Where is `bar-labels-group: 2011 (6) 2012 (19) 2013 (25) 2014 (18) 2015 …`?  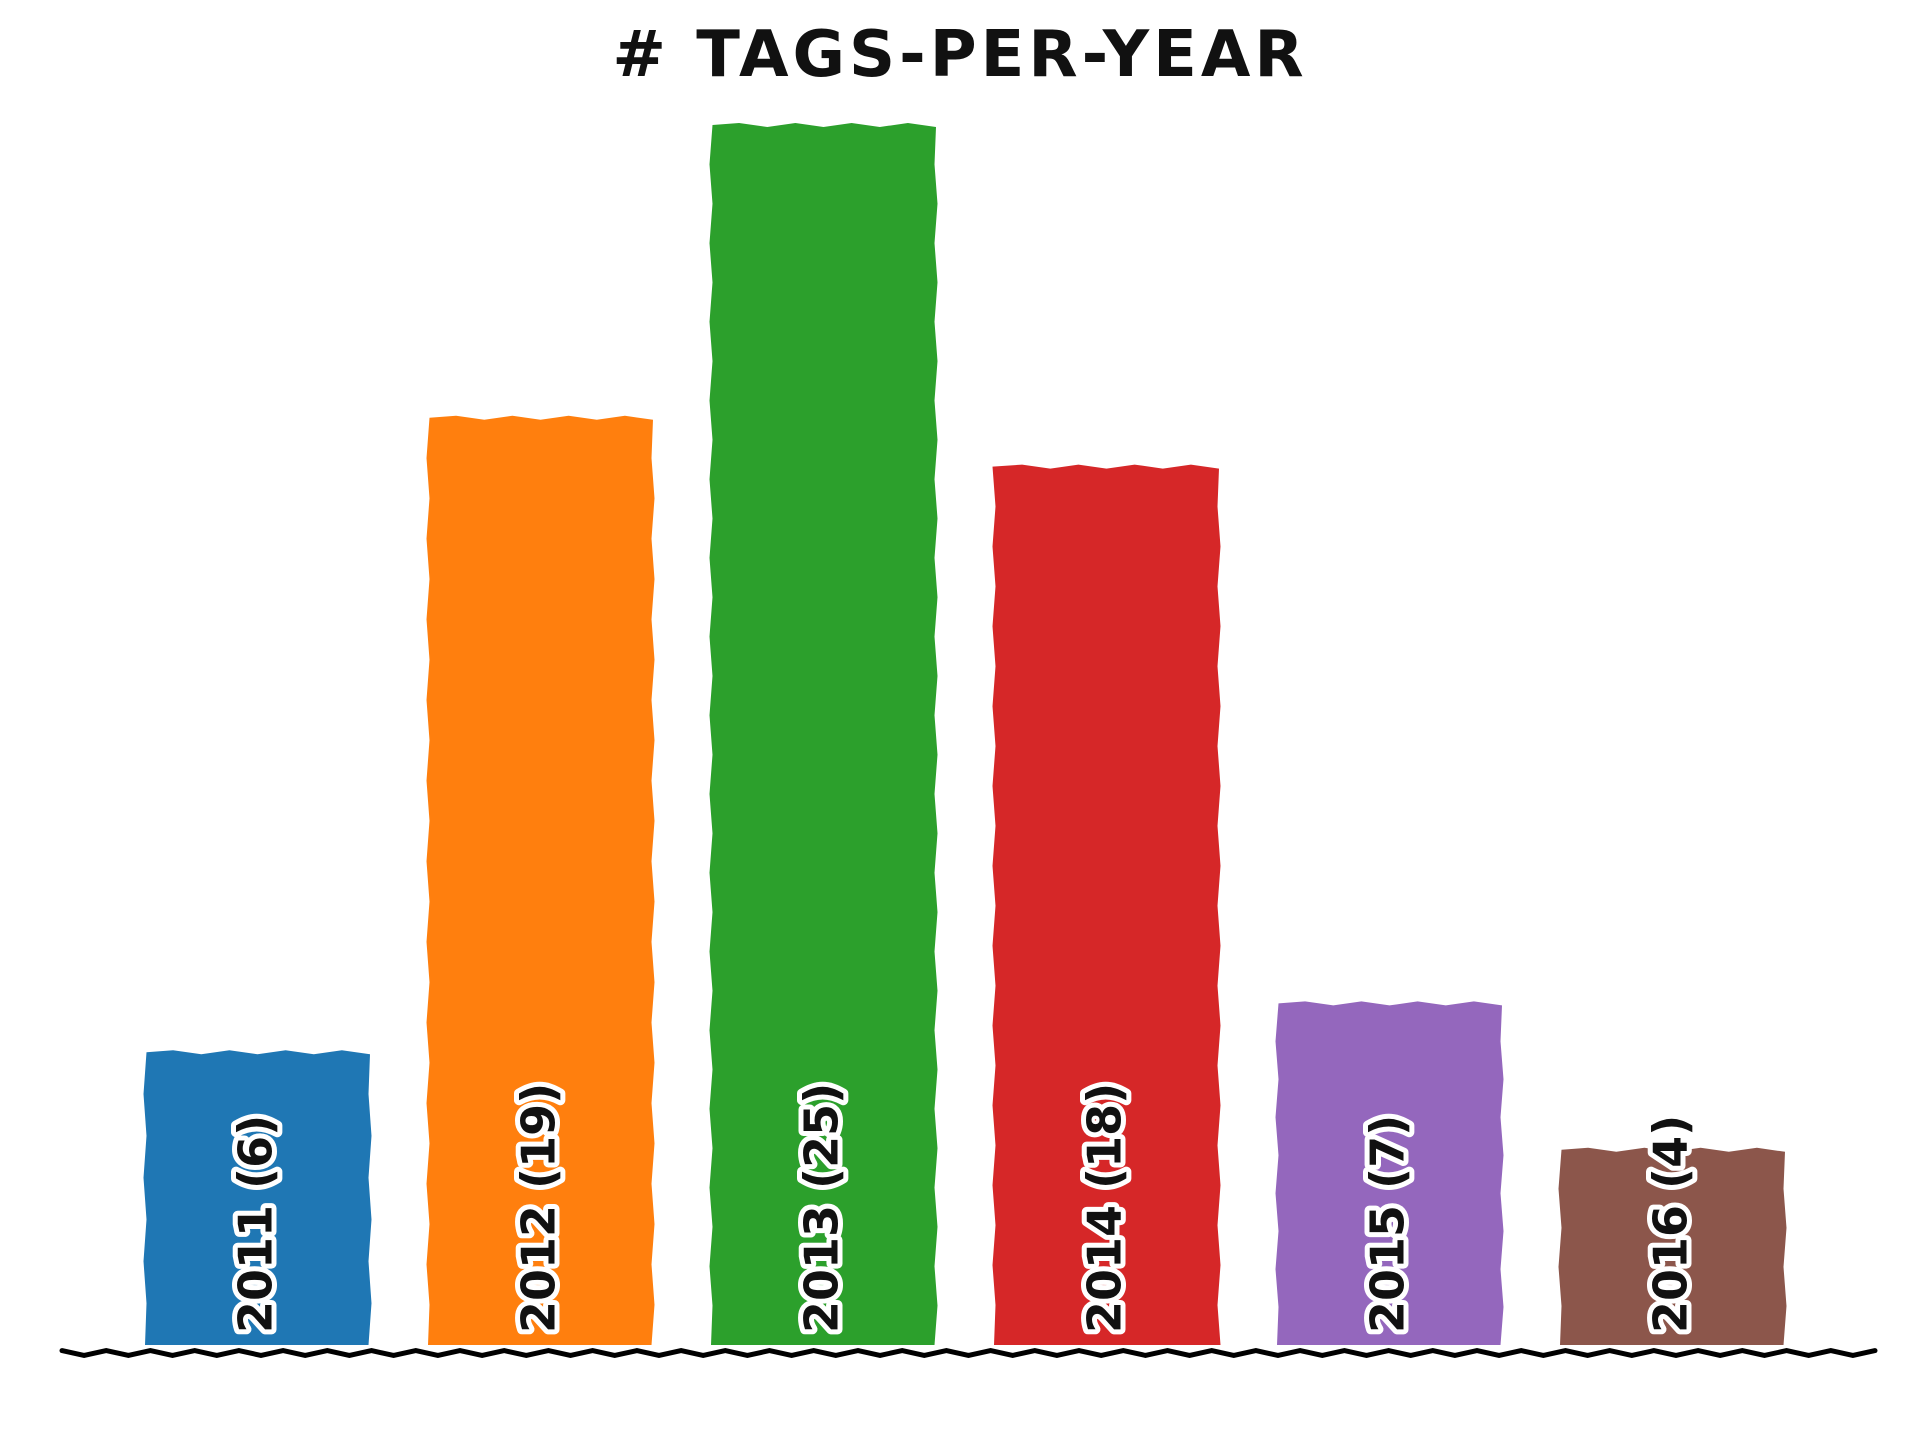 bar-labels-group: 2011 (6) 2012 (19) 2013 (25) 2014 (18) 2015 … is located at coordinates (963, 1208).